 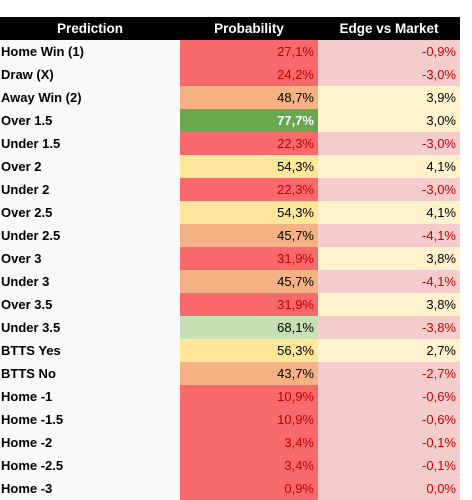 What do you see at coordinates (90, 212) in the screenshot?
I see `prediction-cell: Over 2.5` at bounding box center [90, 212].